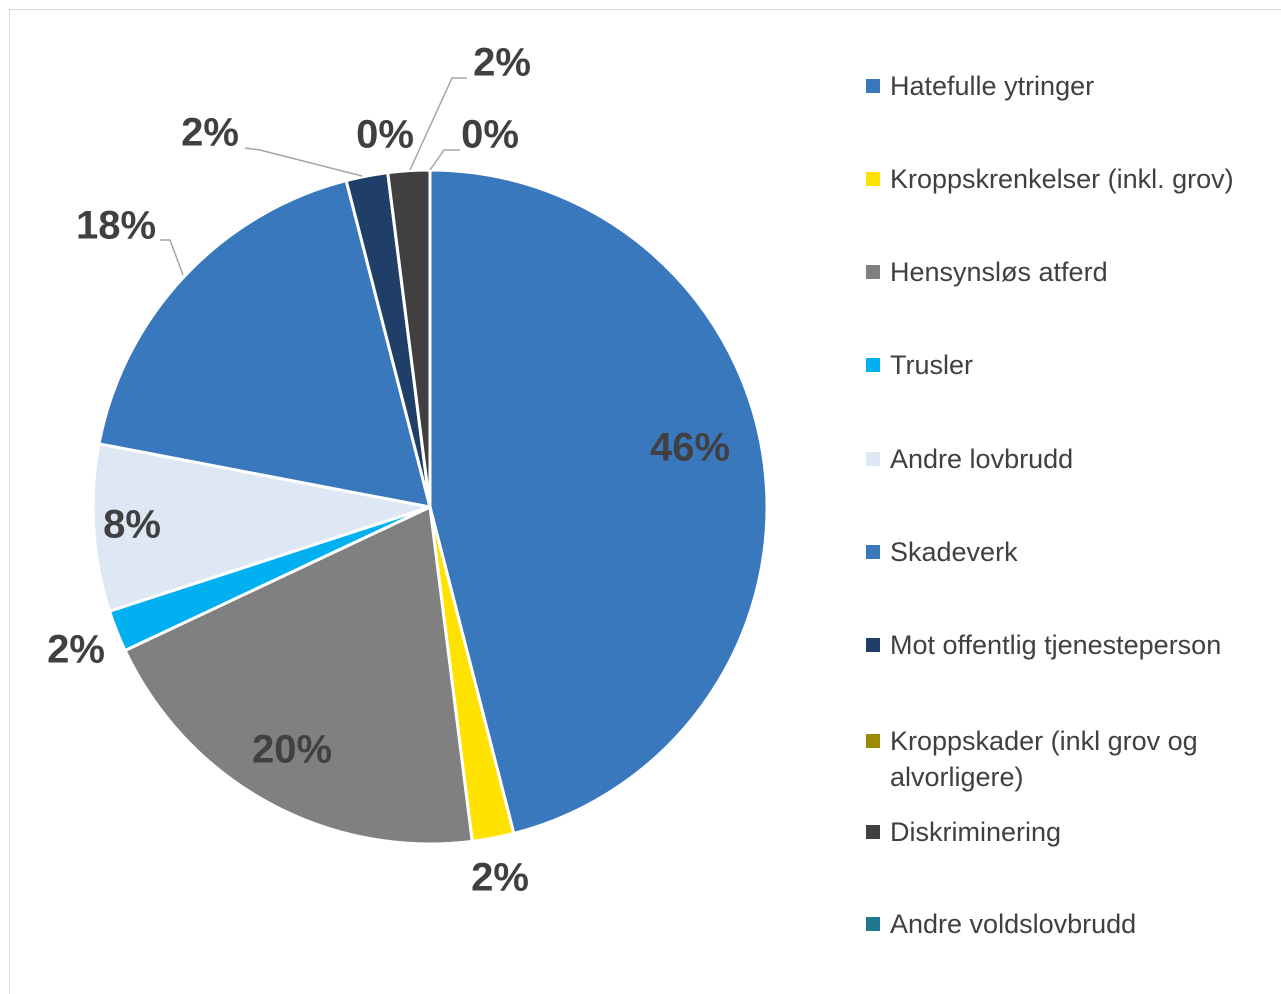 This screenshot has width=1281, height=994. I want to click on legend-item: Andre voldslovbrudd, so click(1066, 924).